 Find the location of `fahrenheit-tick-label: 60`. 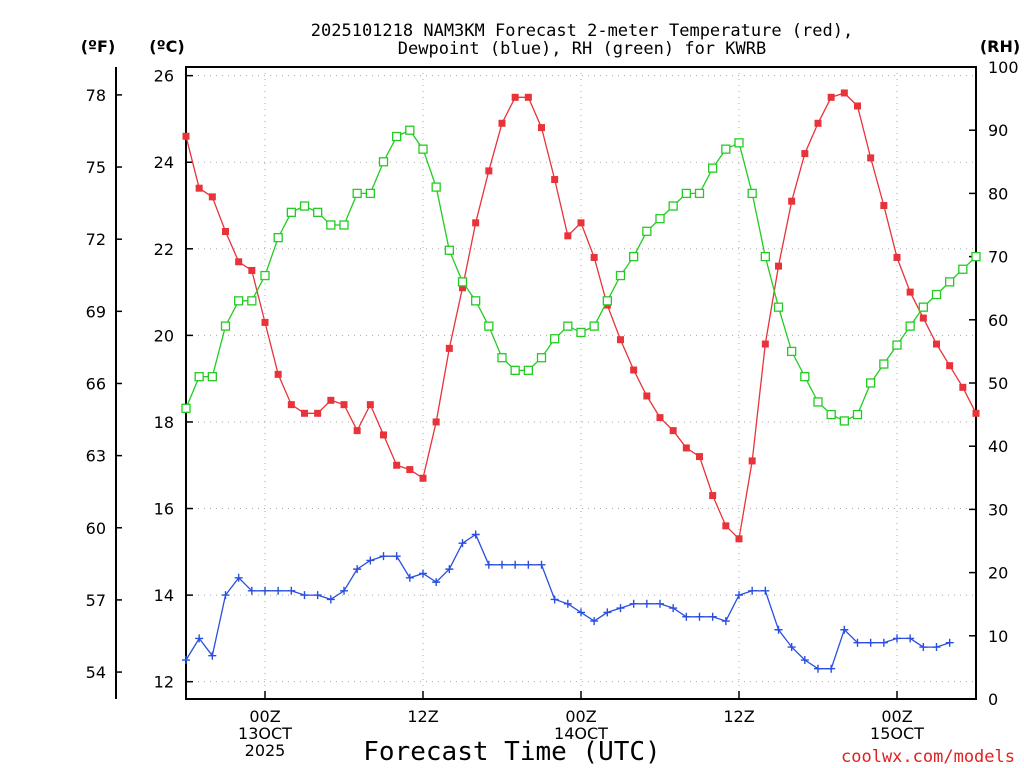

fahrenheit-tick-label: 60 is located at coordinates (96, 528).